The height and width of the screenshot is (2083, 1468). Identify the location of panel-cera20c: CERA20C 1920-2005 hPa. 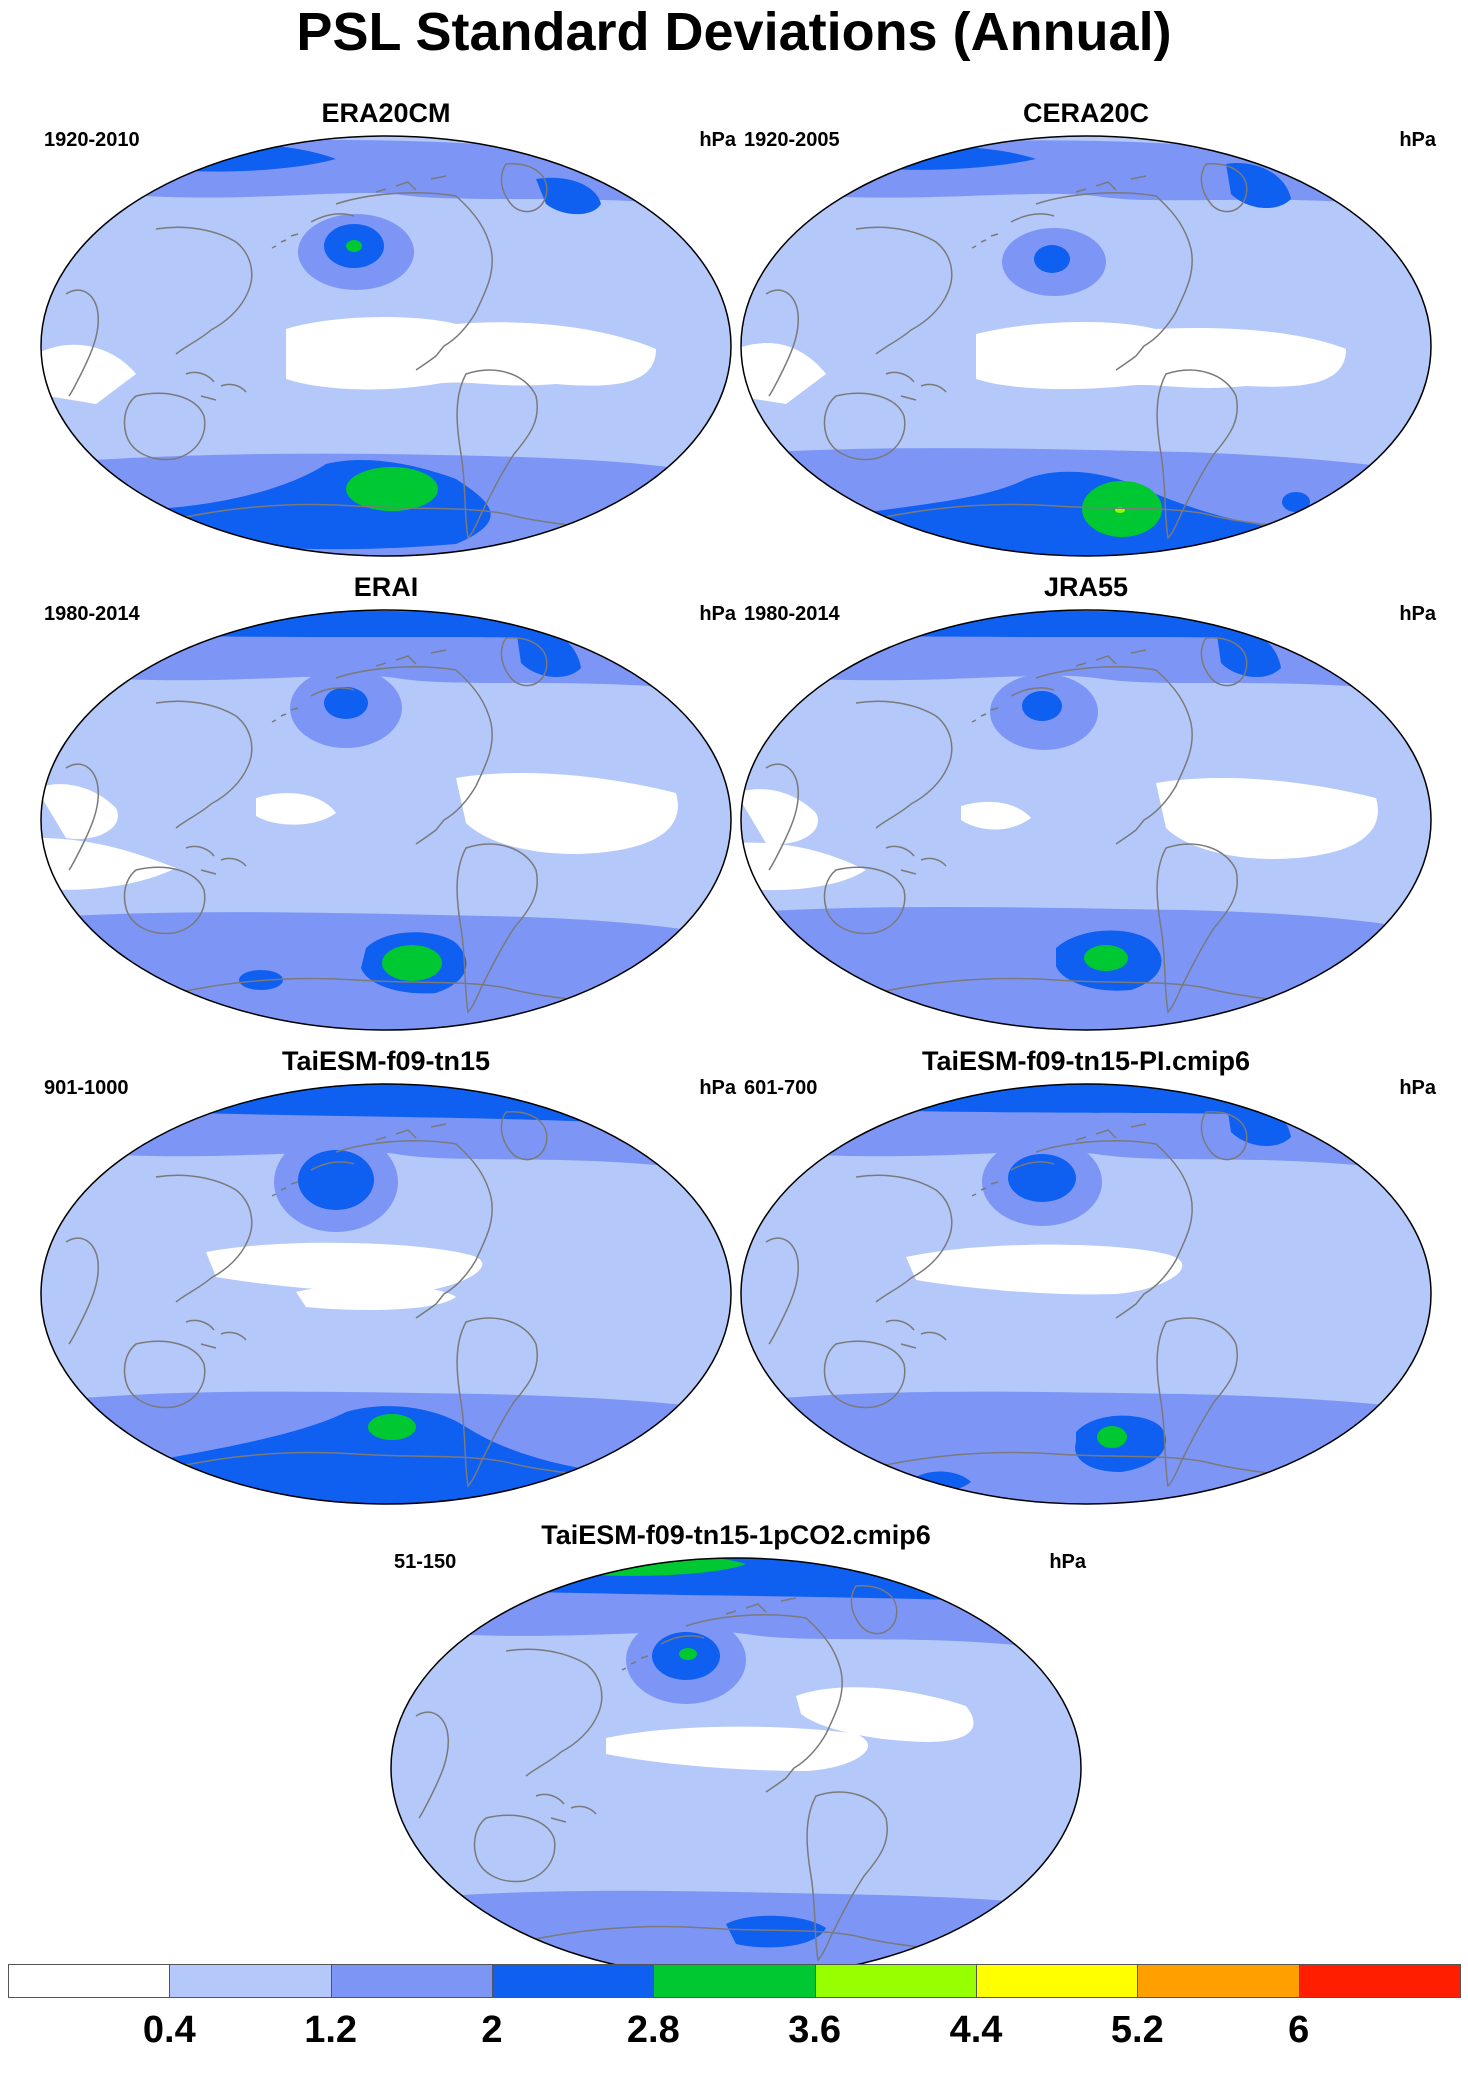
(1086, 328).